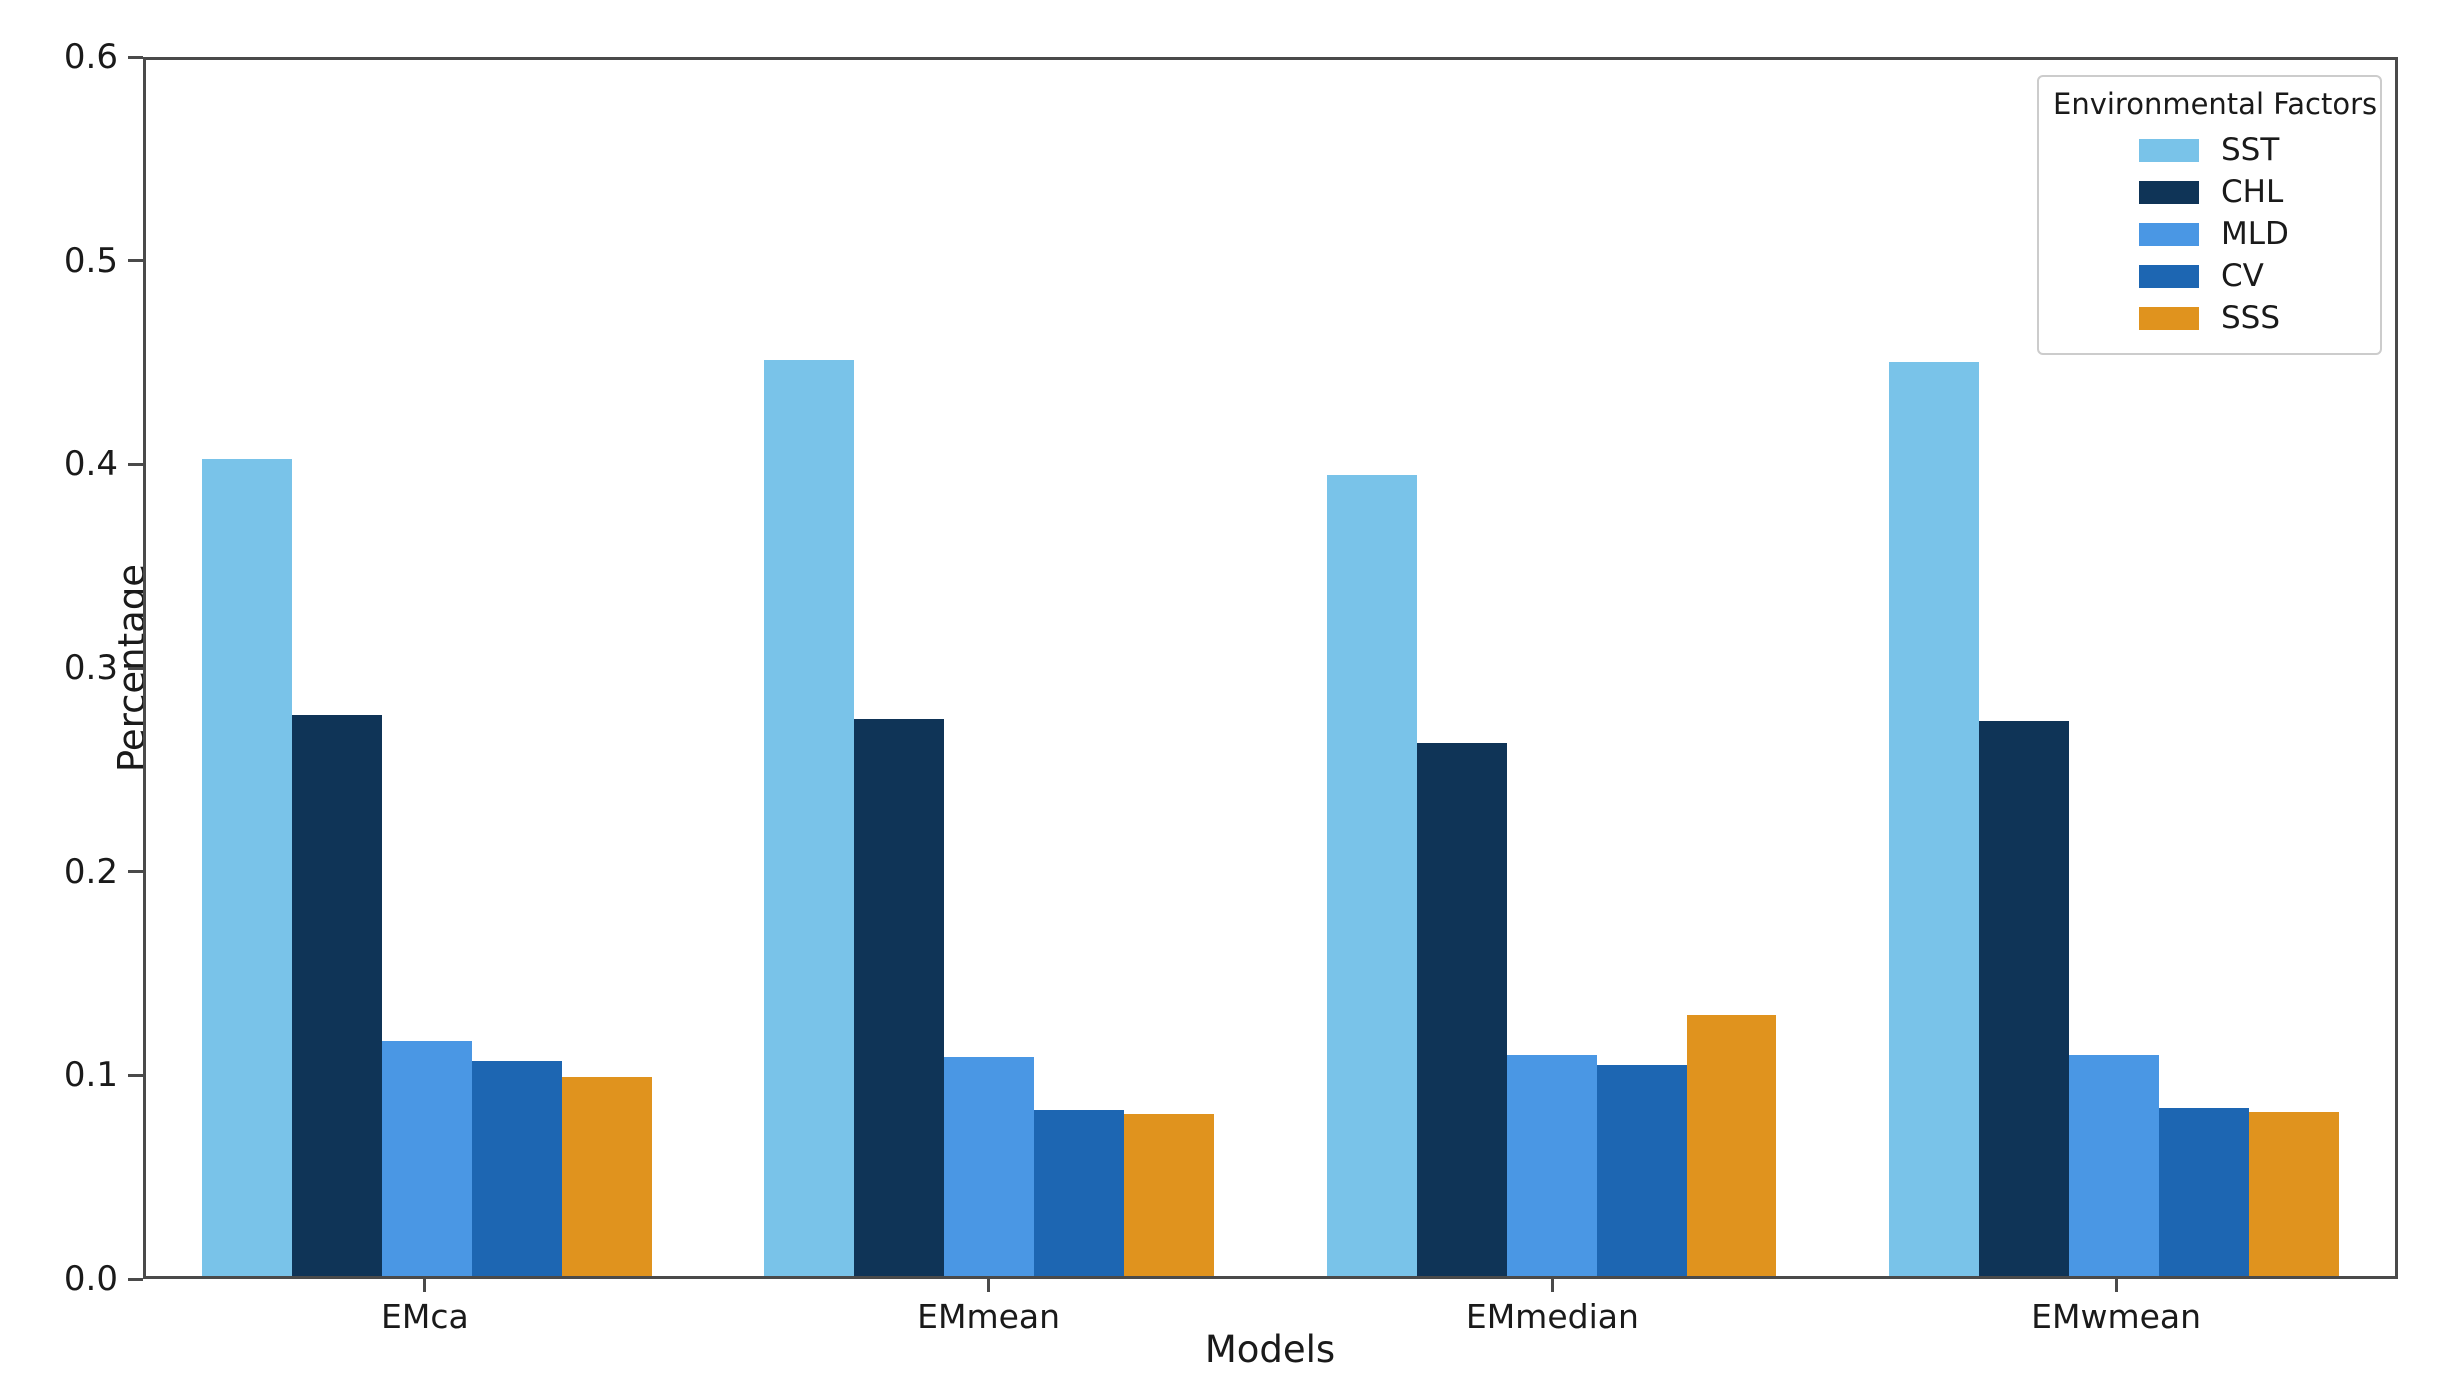 This screenshot has height=1375, width=2439. What do you see at coordinates (899, 997) in the screenshot?
I see `bar-EMmean-CHL` at bounding box center [899, 997].